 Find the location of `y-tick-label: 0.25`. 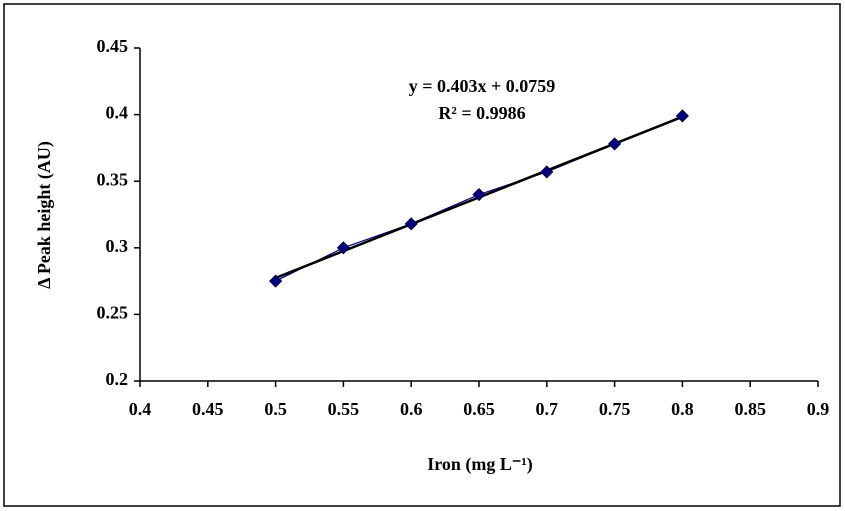

y-tick-label: 0.25 is located at coordinates (113, 313).